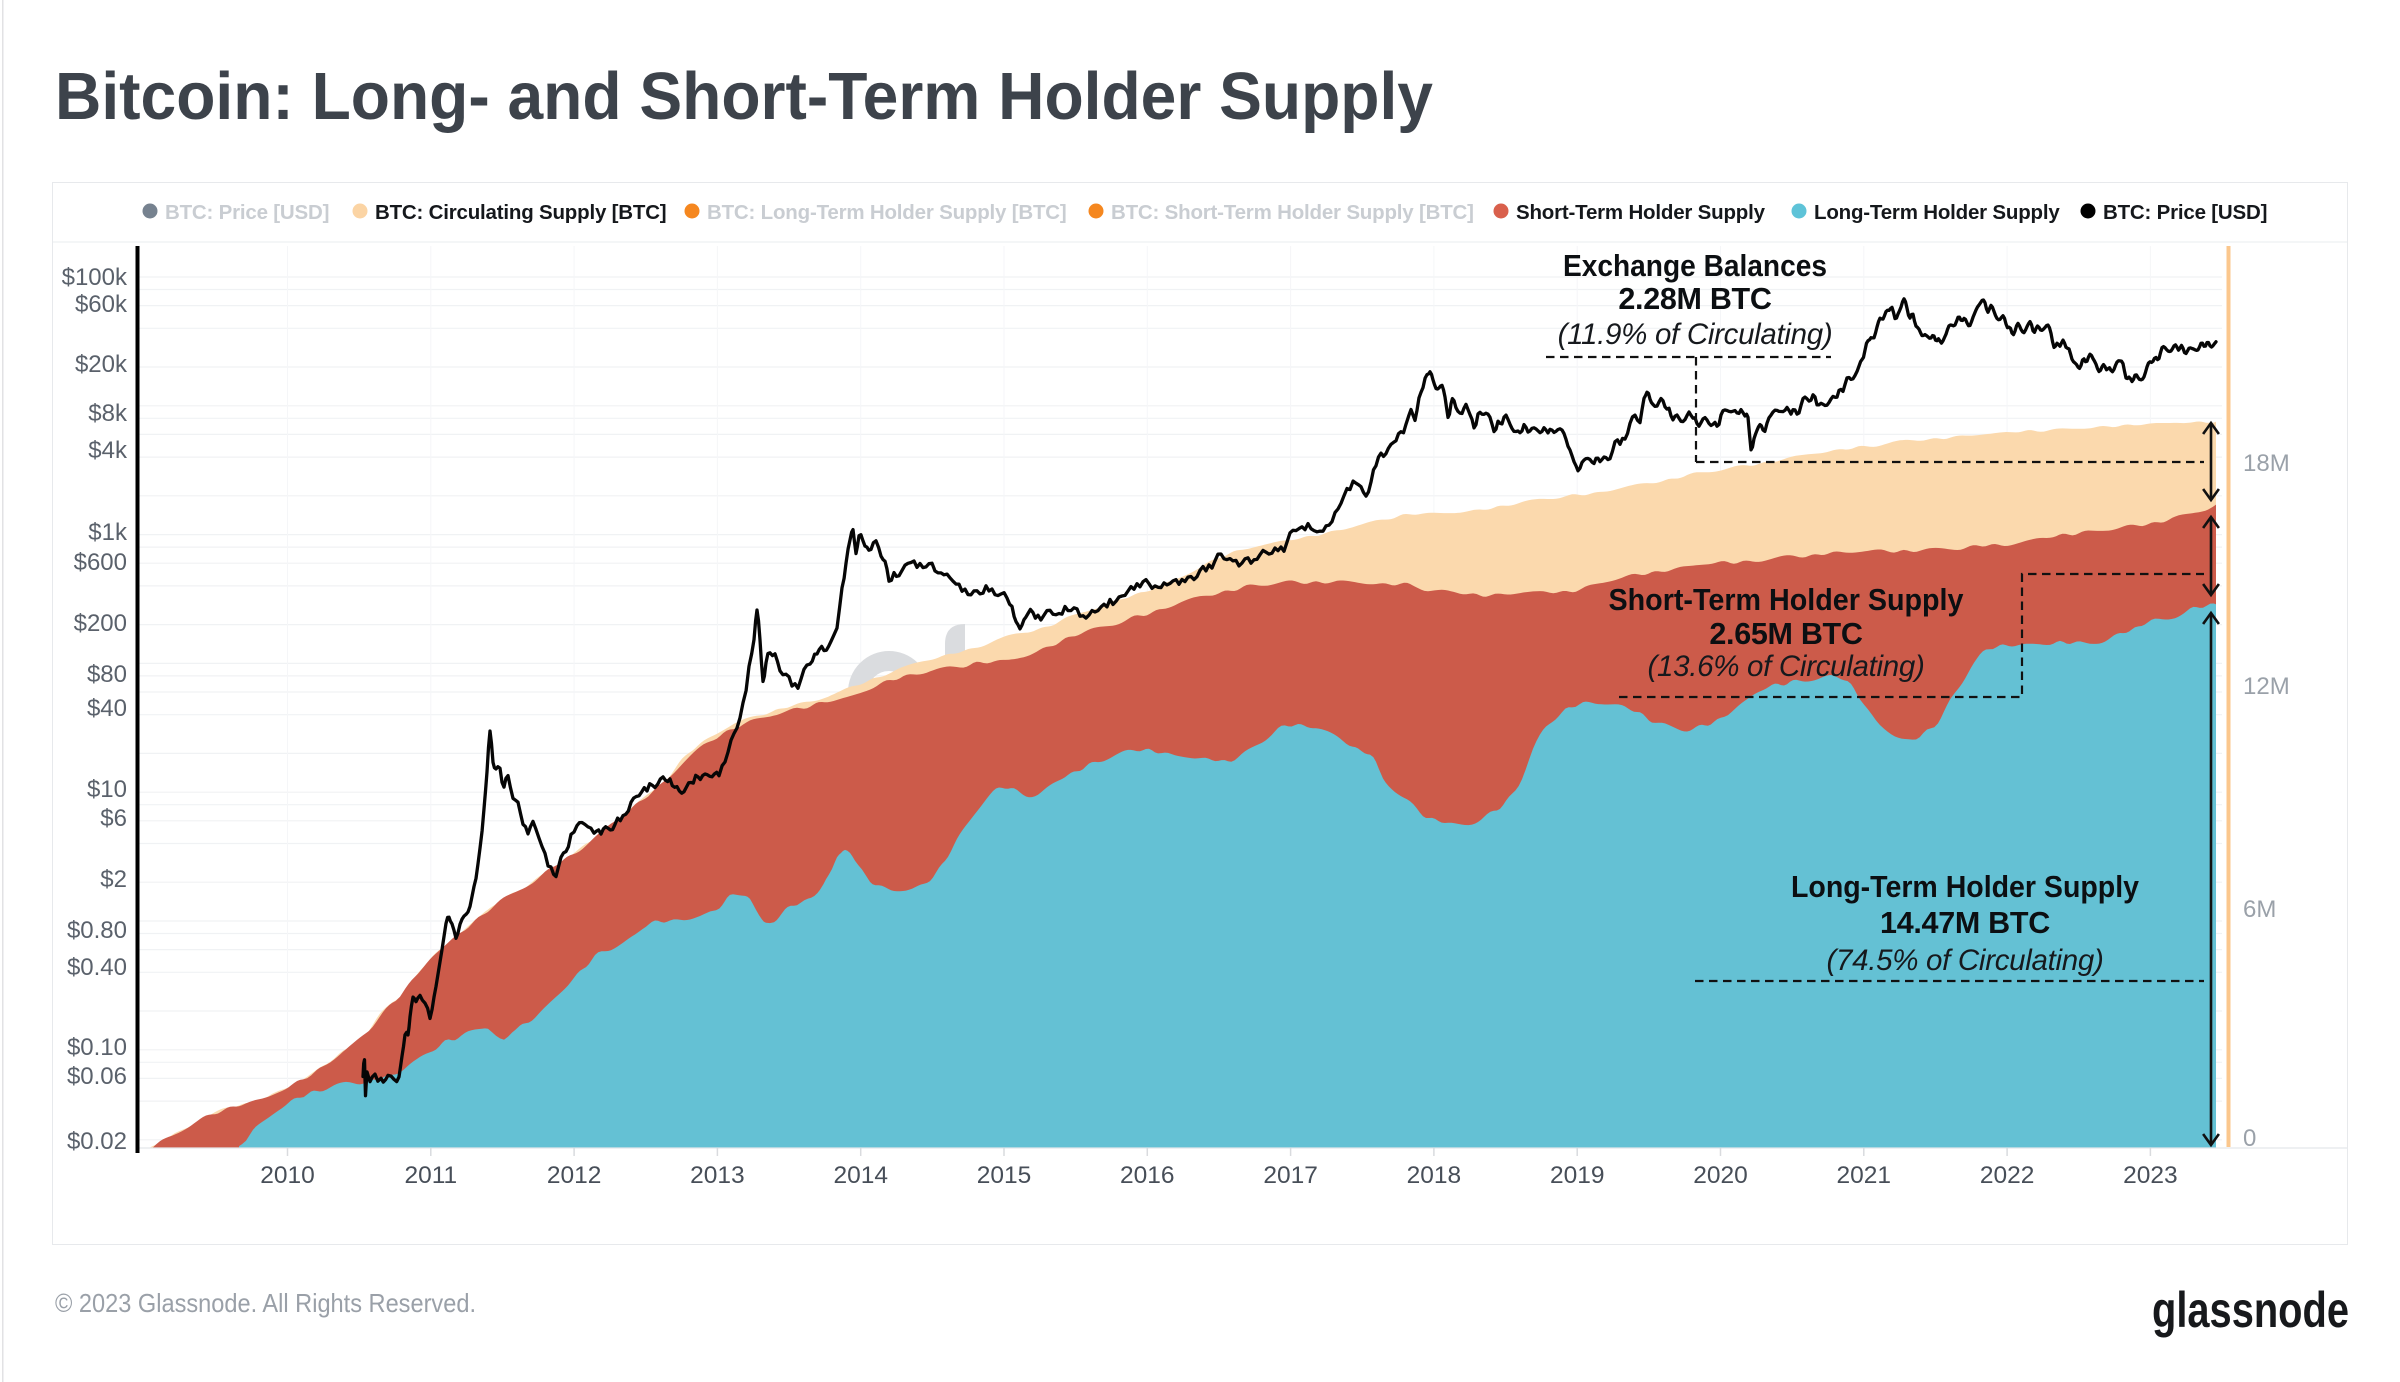  I want to click on svg-text: $0.80, so click(97, 930).